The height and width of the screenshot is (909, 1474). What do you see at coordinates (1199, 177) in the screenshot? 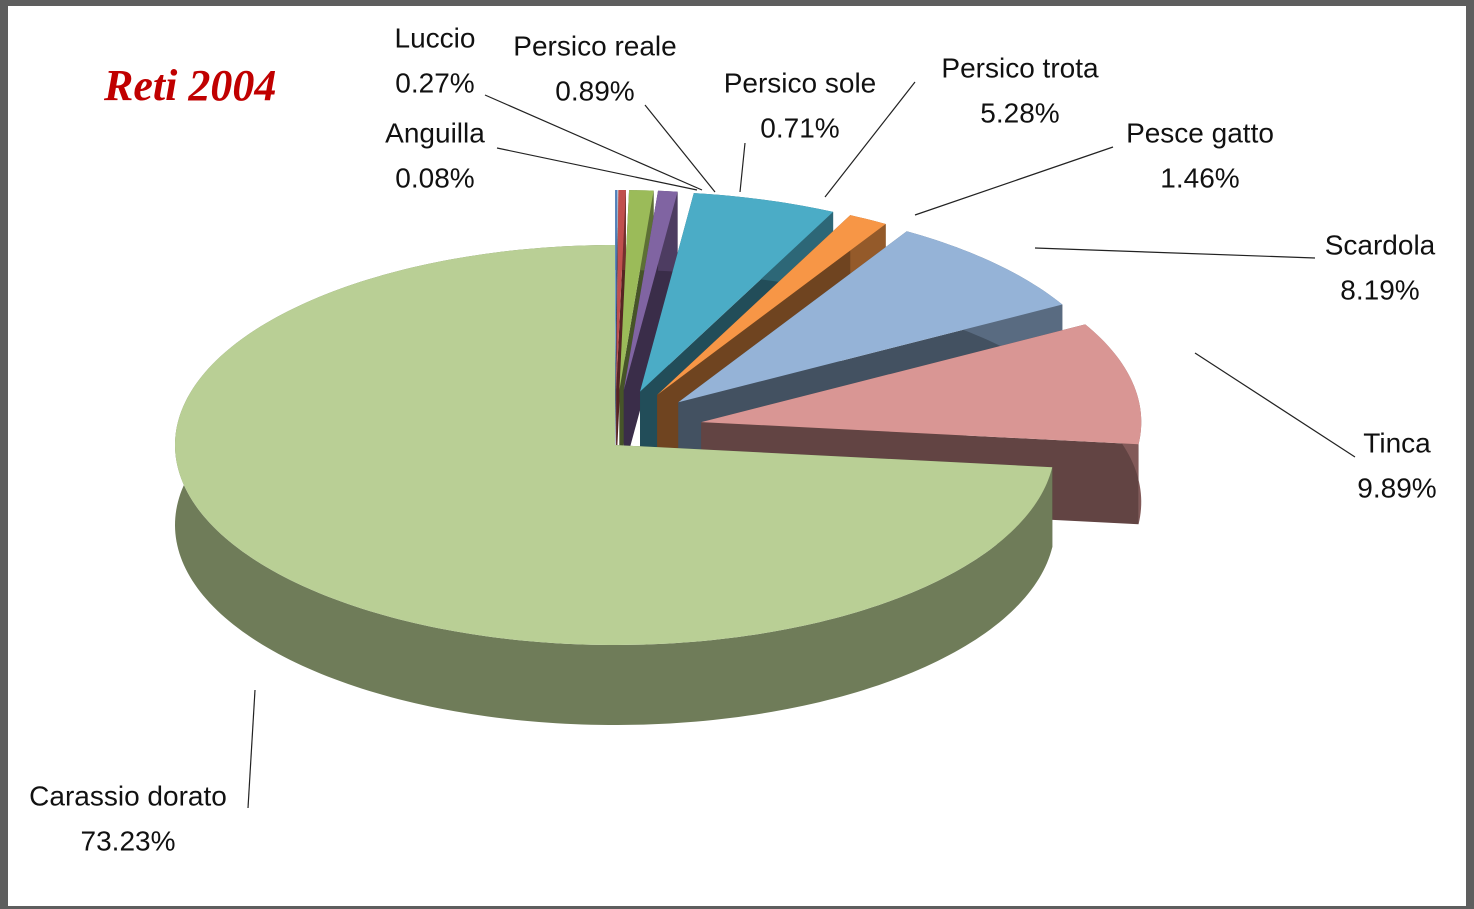
I see `slice-value-label: 1.46%` at bounding box center [1199, 177].